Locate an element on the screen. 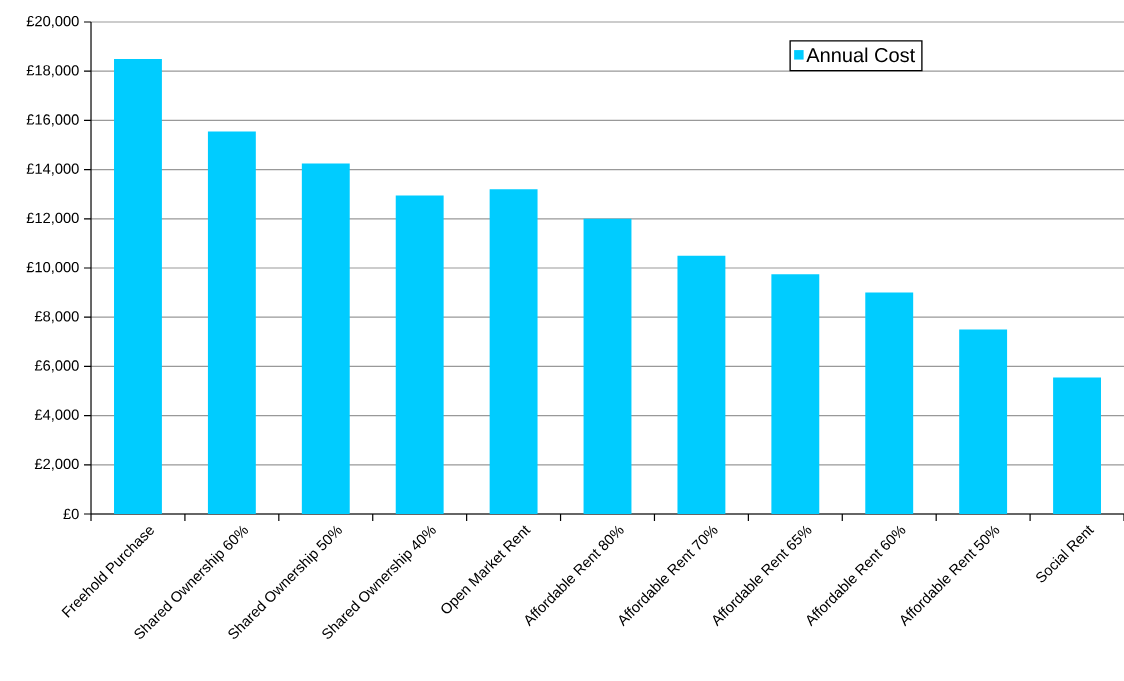  y-tick-label: £2,000 is located at coordinates (56, 464).